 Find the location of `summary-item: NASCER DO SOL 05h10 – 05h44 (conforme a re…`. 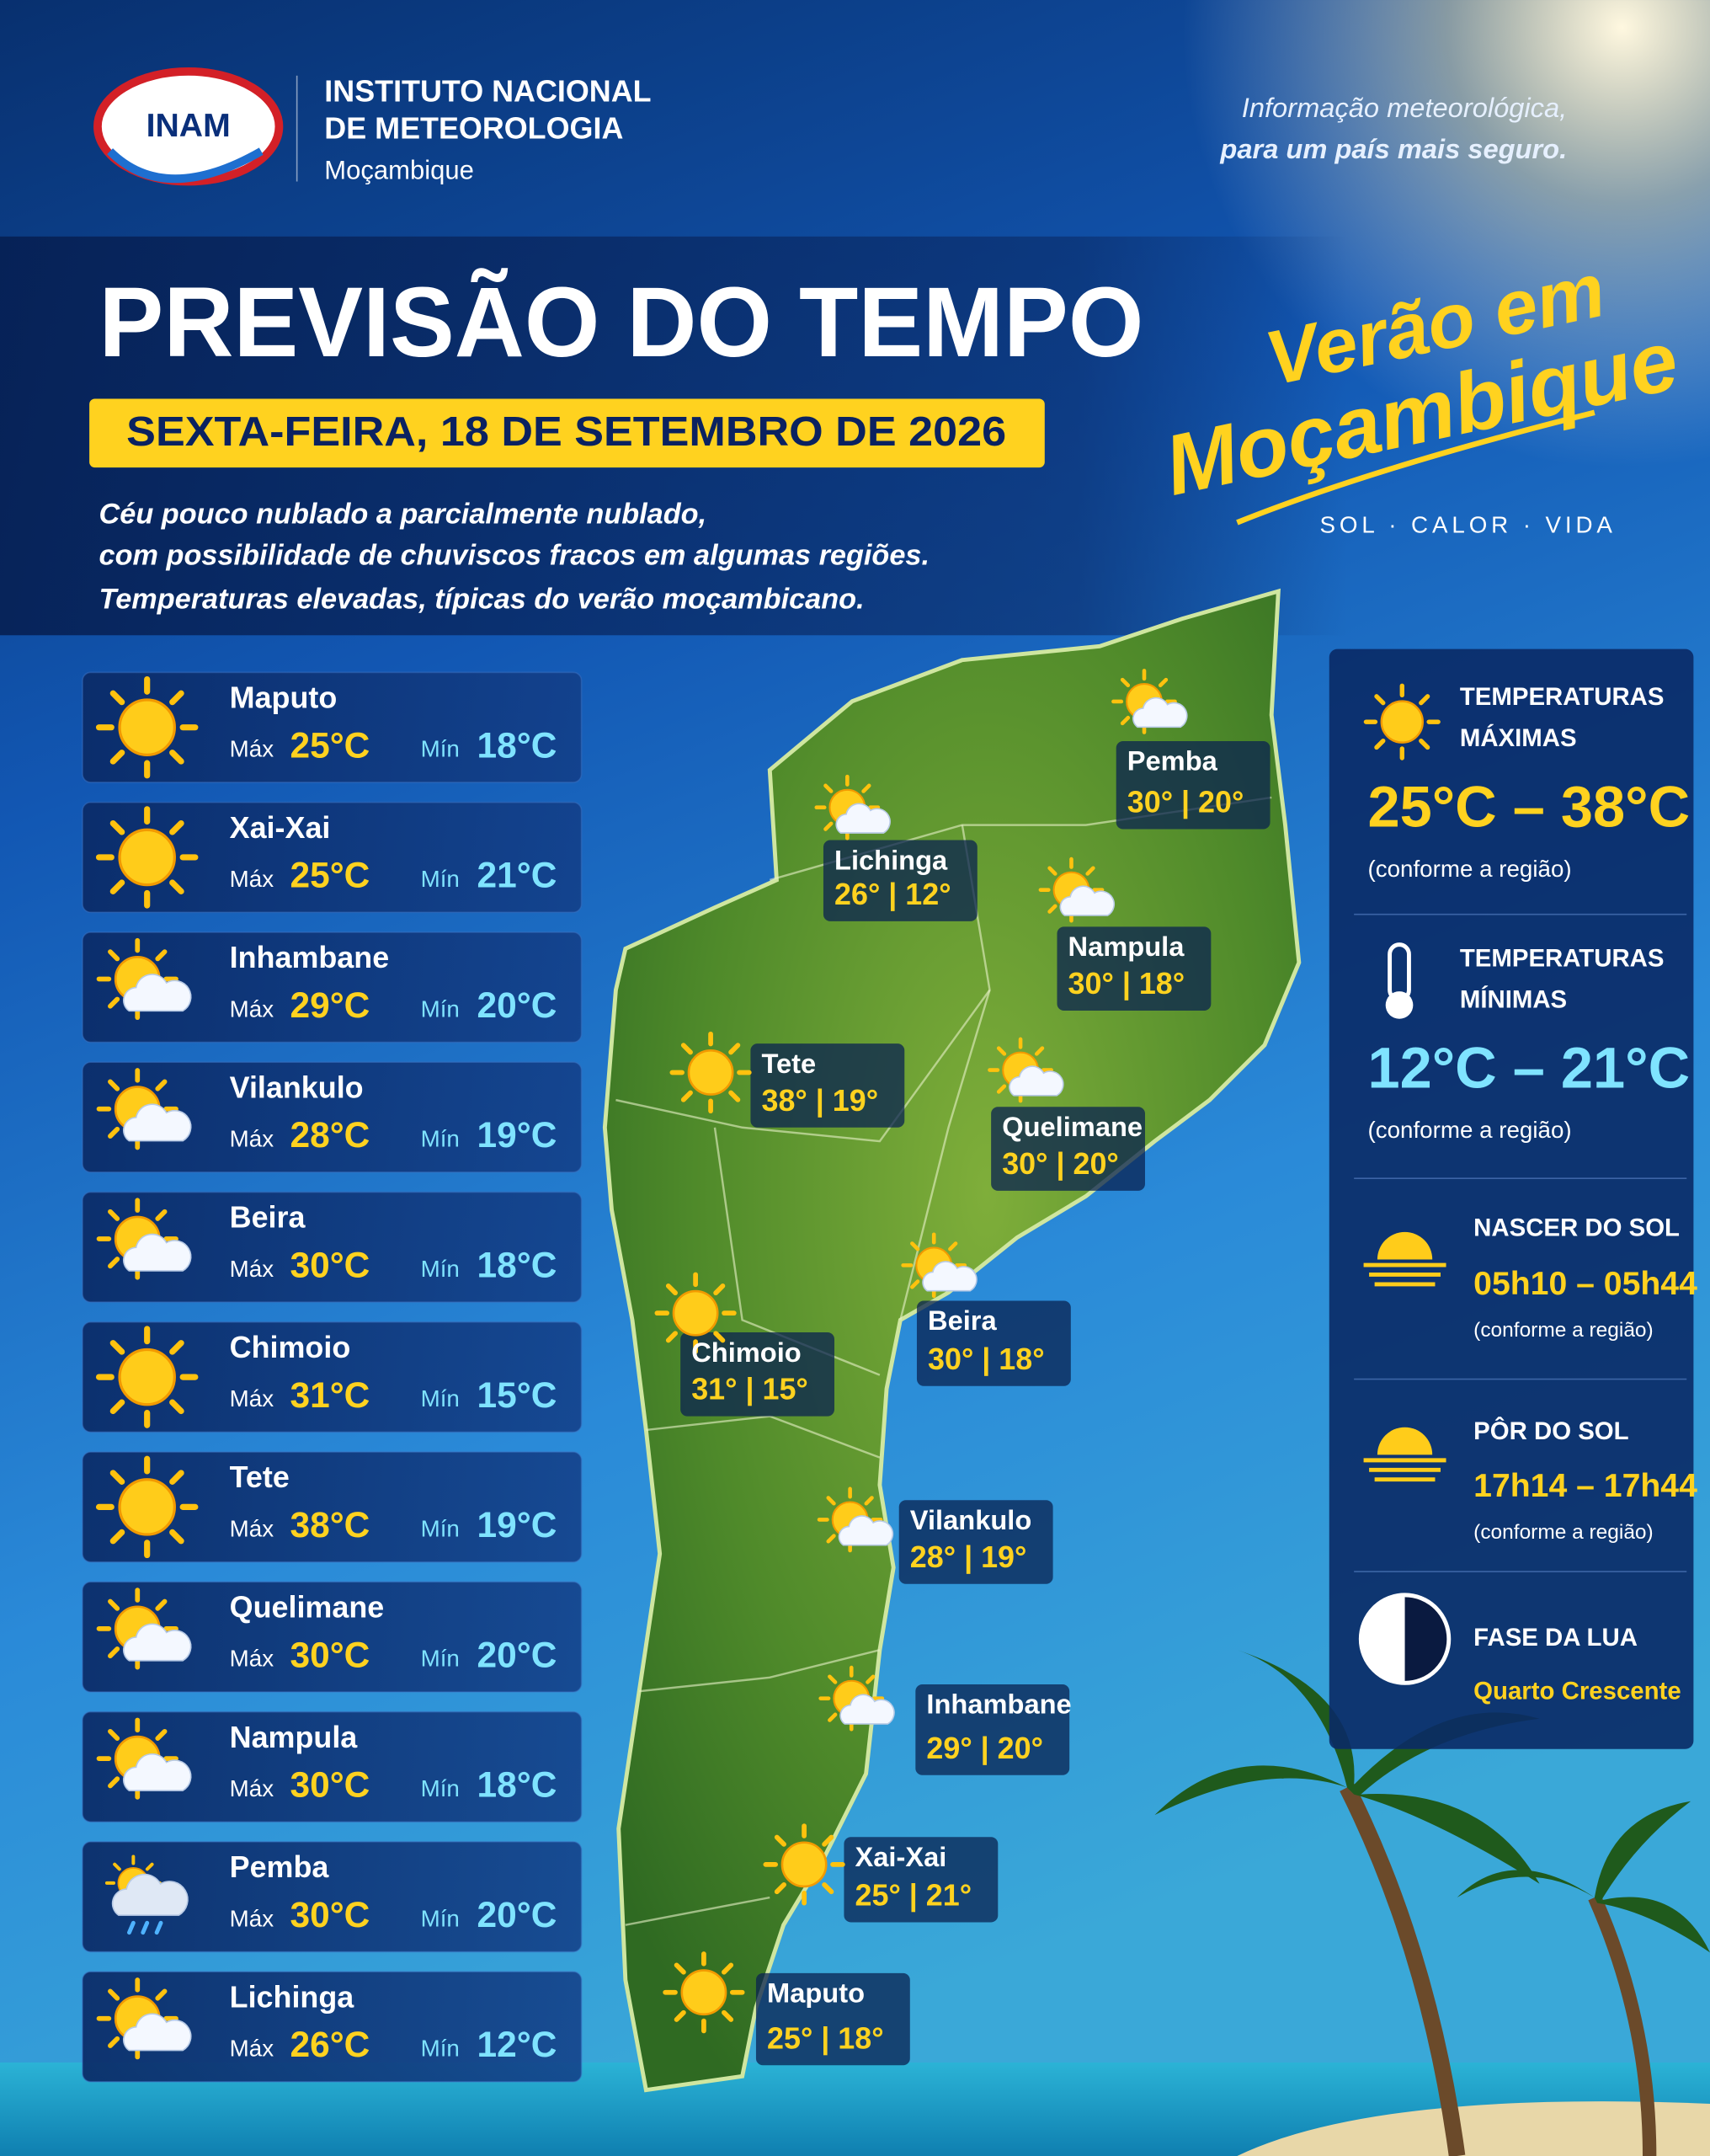

summary-item: NASCER DO SOL 05h10 – 05h44 (conforme a re… is located at coordinates (1530, 1278).